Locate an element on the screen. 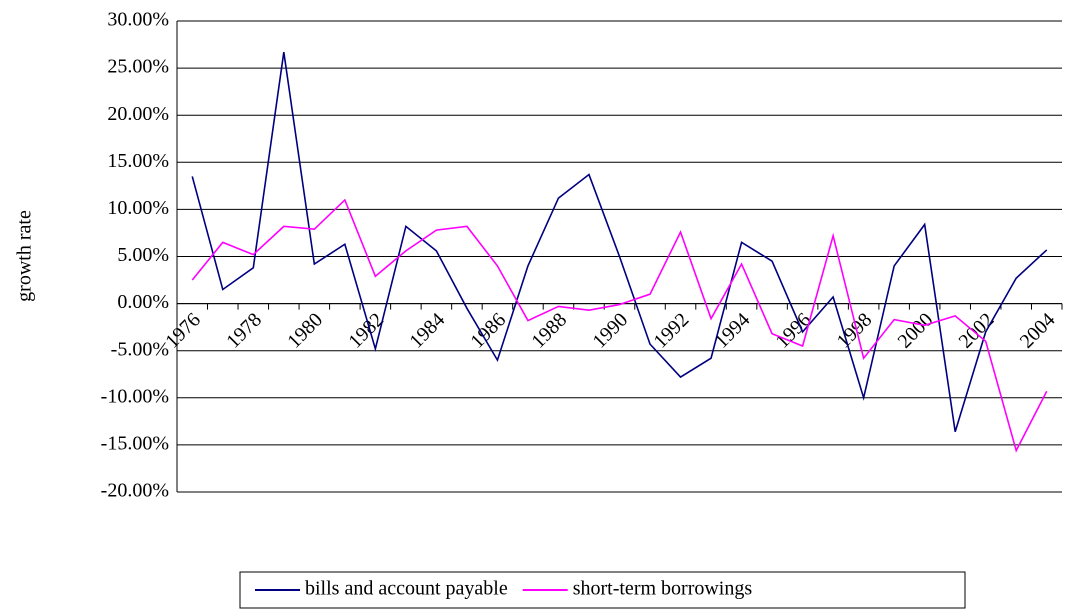  y-tick-label: 10.00% is located at coordinates (138, 208).